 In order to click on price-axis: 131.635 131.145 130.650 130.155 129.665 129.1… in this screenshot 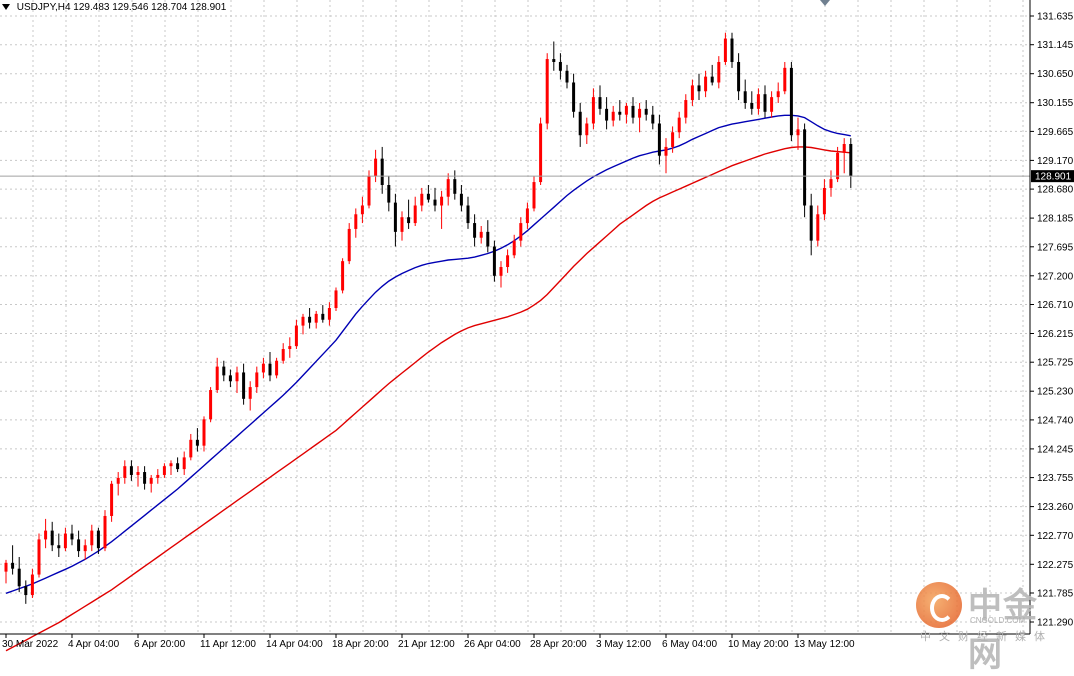, I will do `click(1052, 320)`.